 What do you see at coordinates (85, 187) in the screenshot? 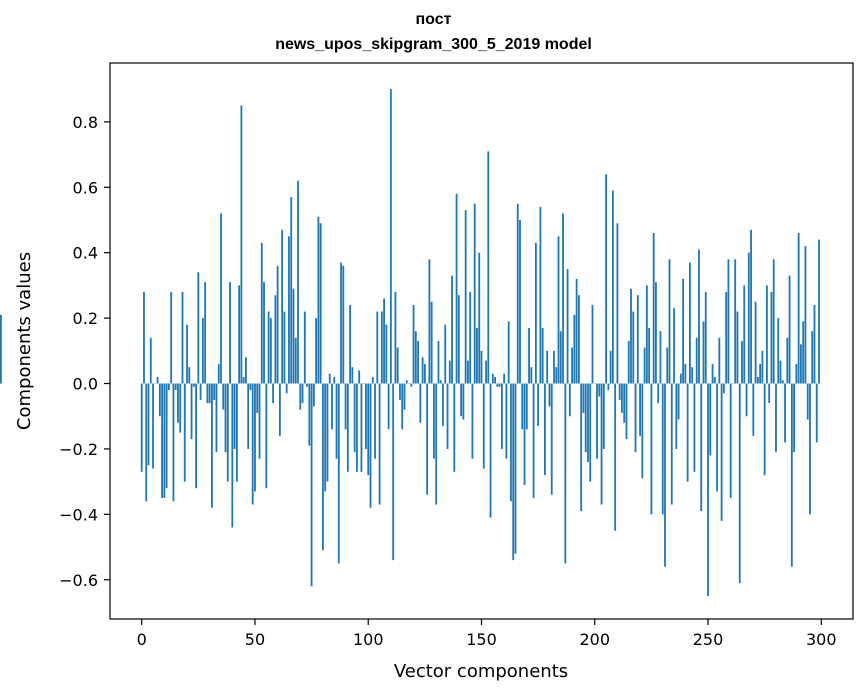
I see `y-tick-label: 0.6` at bounding box center [85, 187].